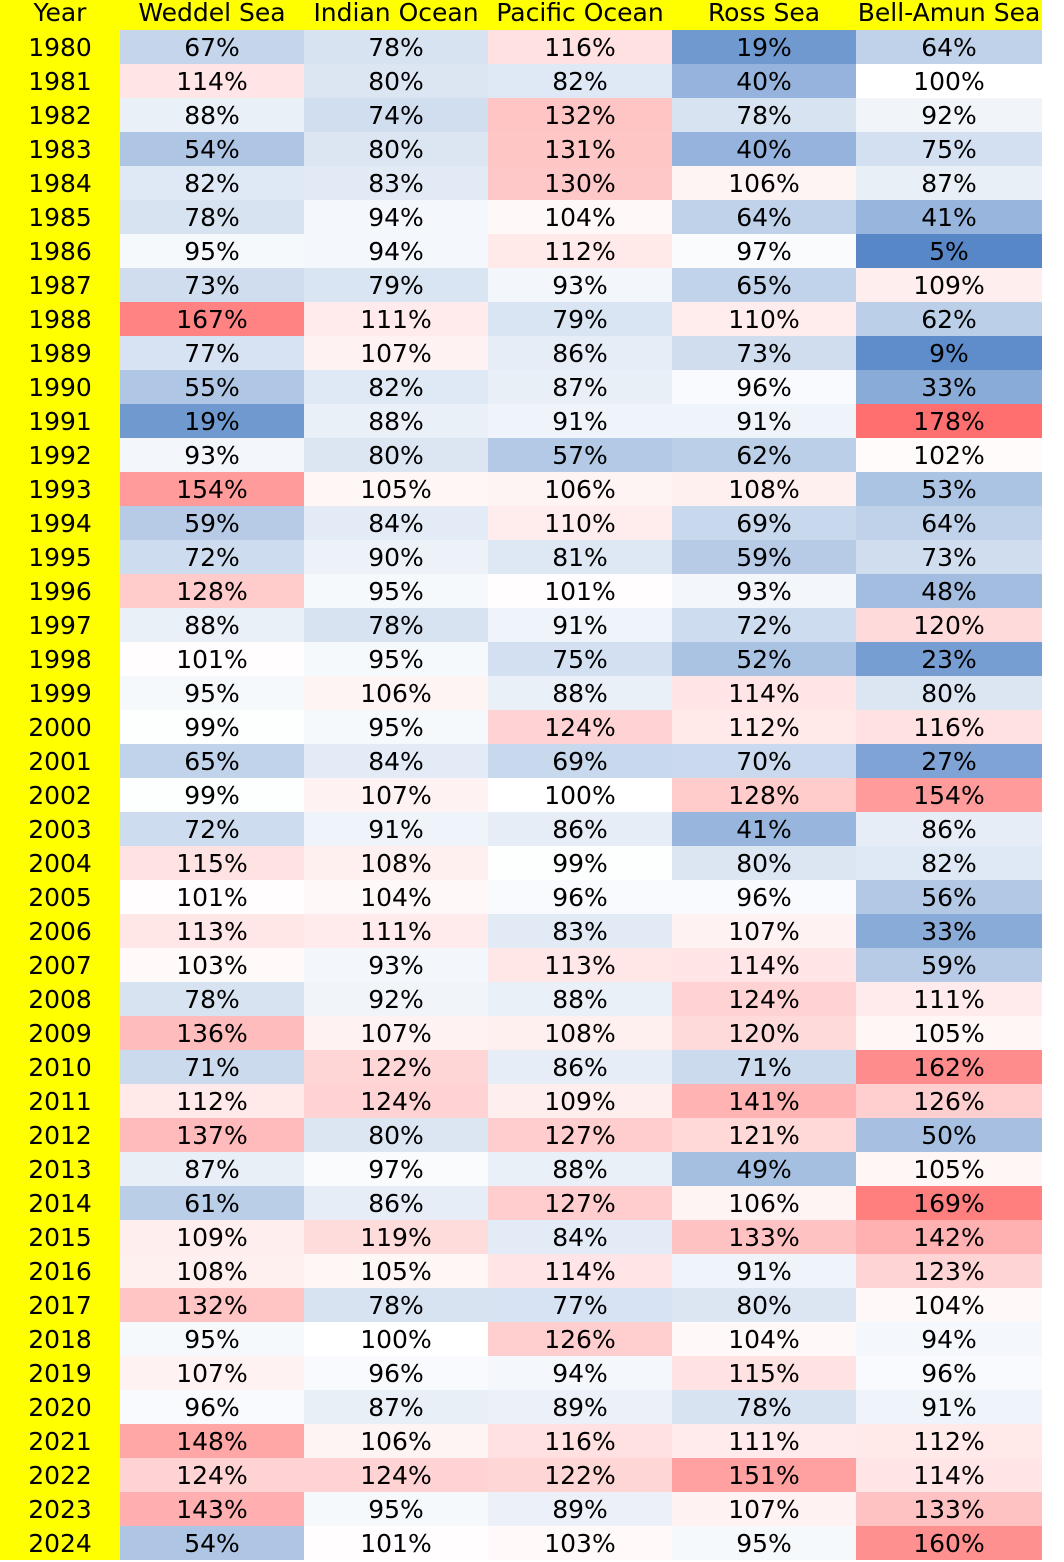  What do you see at coordinates (949, 557) in the screenshot?
I see `data-cell: 73%` at bounding box center [949, 557].